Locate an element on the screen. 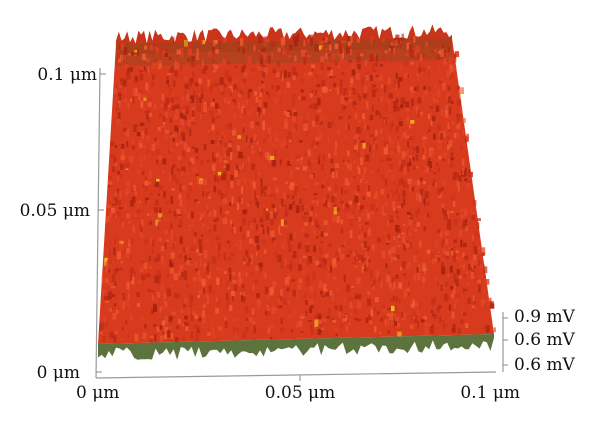  x-tick-label-mid: 0.05 μm is located at coordinates (300, 393).